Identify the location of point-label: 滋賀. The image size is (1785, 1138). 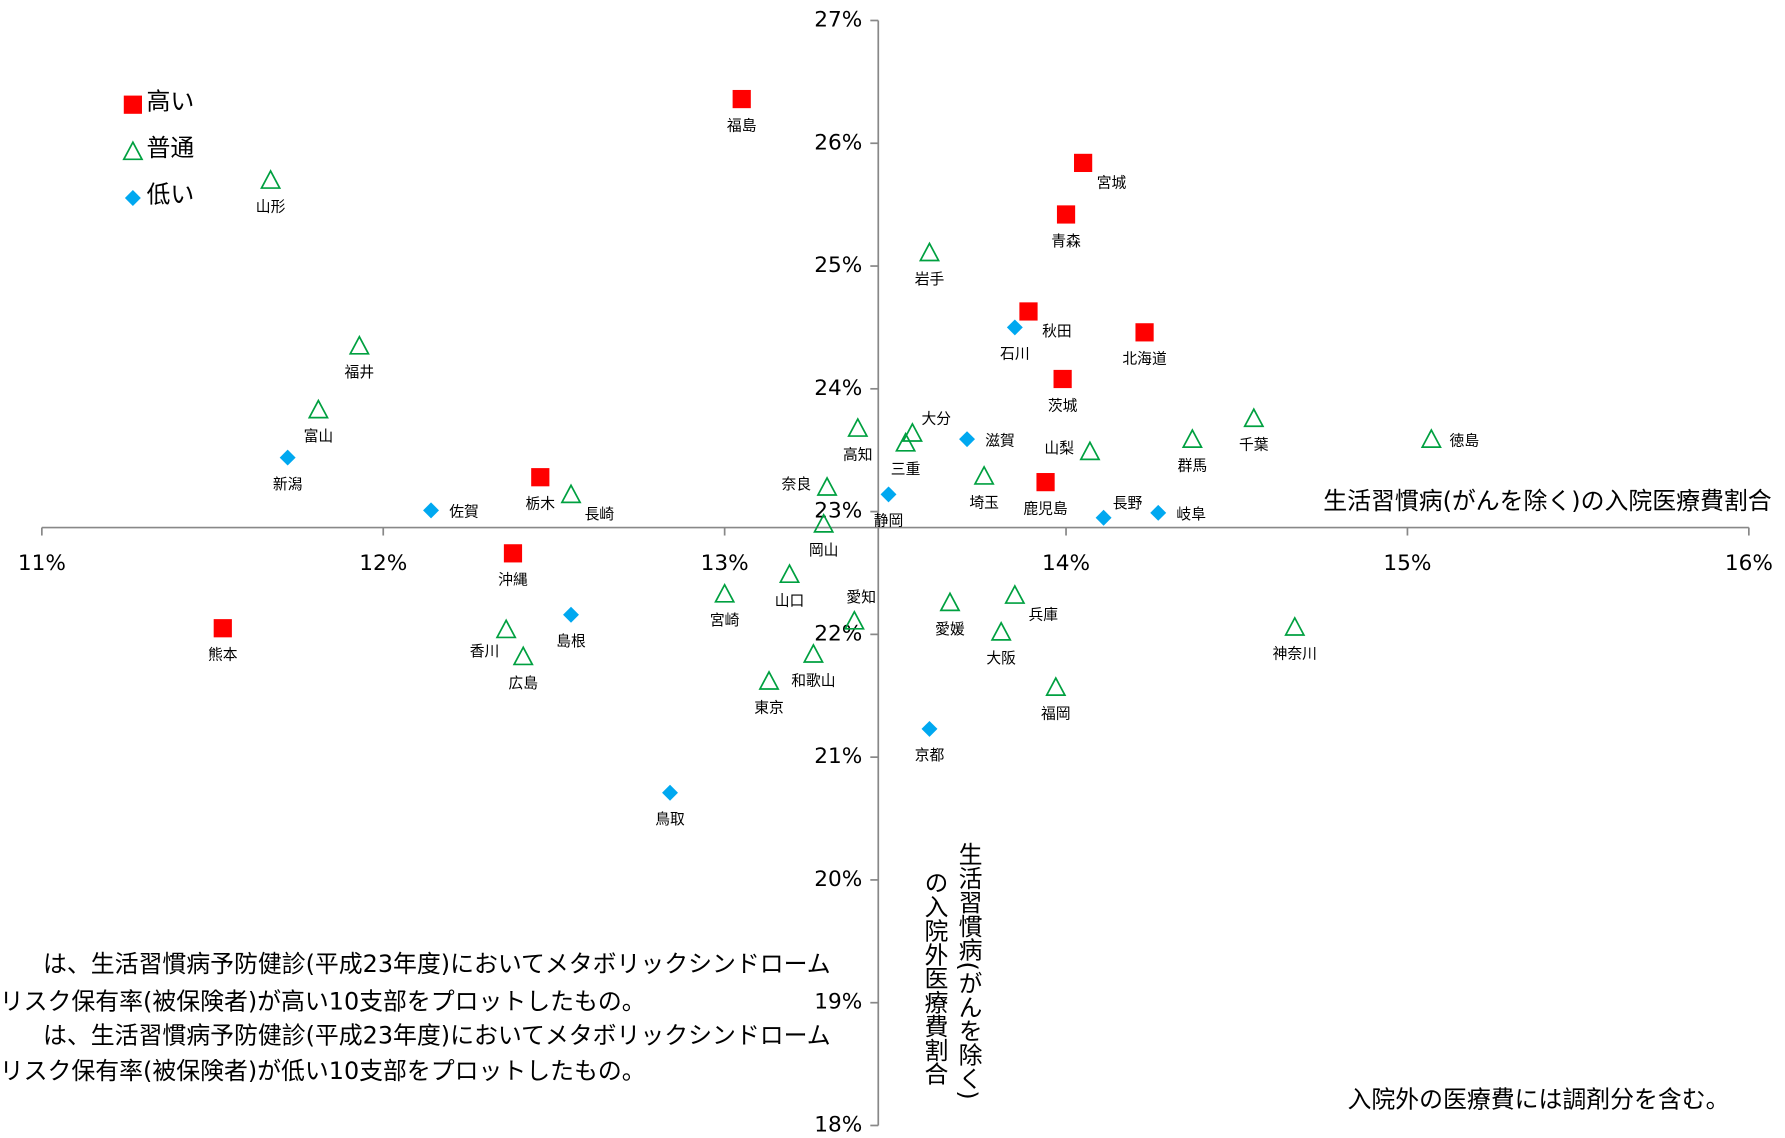
(1000, 440).